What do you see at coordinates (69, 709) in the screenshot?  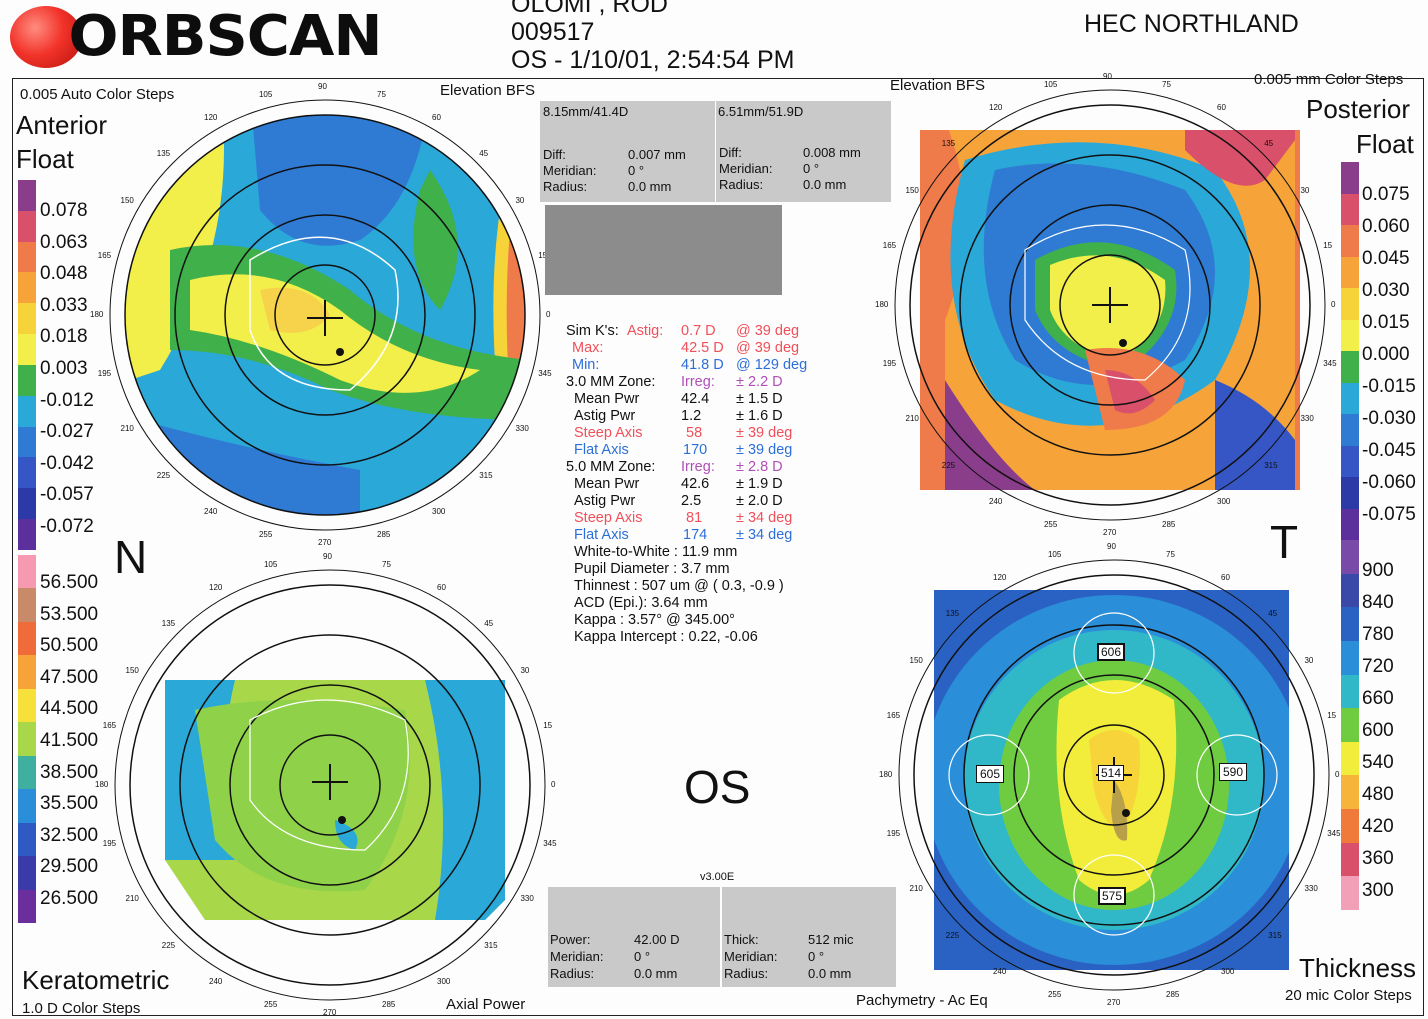 I see `scale-label: 44.500` at bounding box center [69, 709].